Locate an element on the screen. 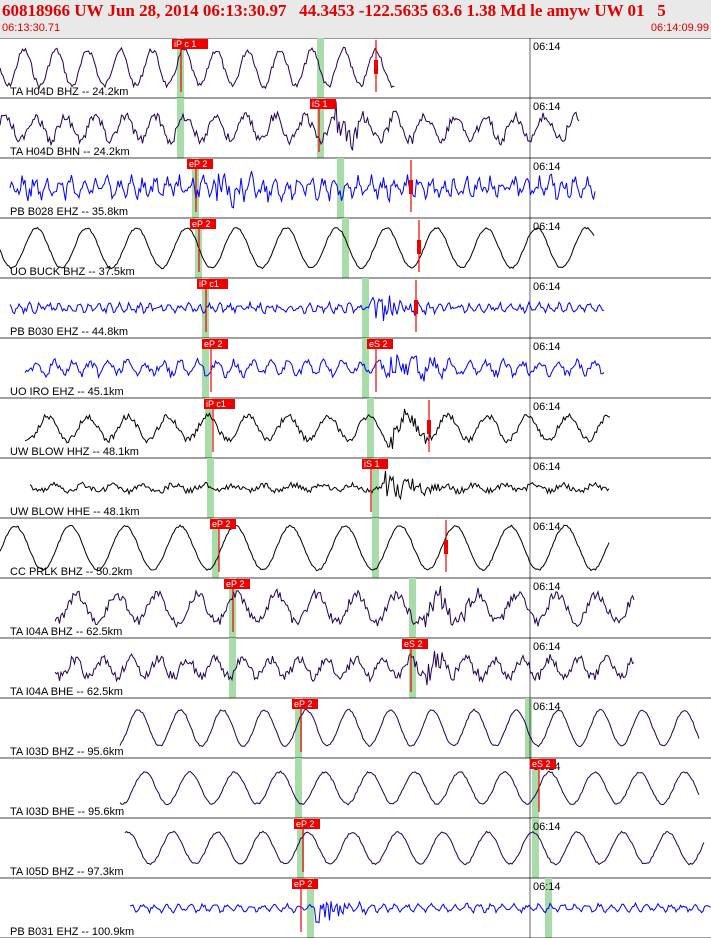 The height and width of the screenshot is (938, 711). station-label: UW BLOW HHE -- 48.1km is located at coordinates (75, 512).